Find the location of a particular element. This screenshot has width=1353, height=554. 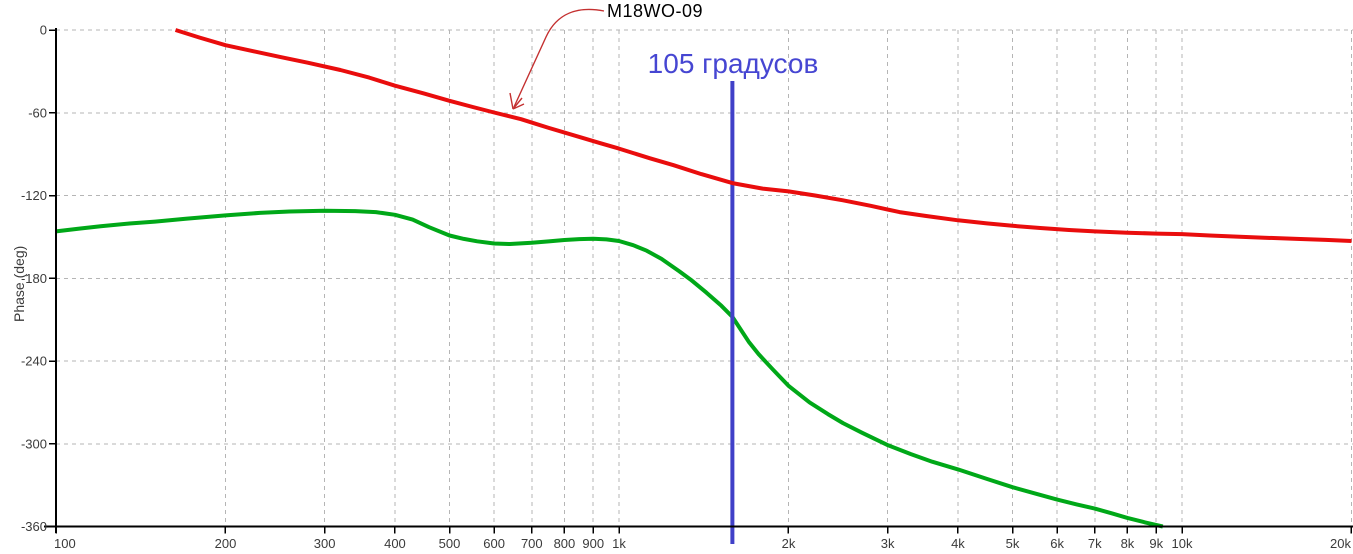

y-tick-label: -360 is located at coordinates (34, 526).